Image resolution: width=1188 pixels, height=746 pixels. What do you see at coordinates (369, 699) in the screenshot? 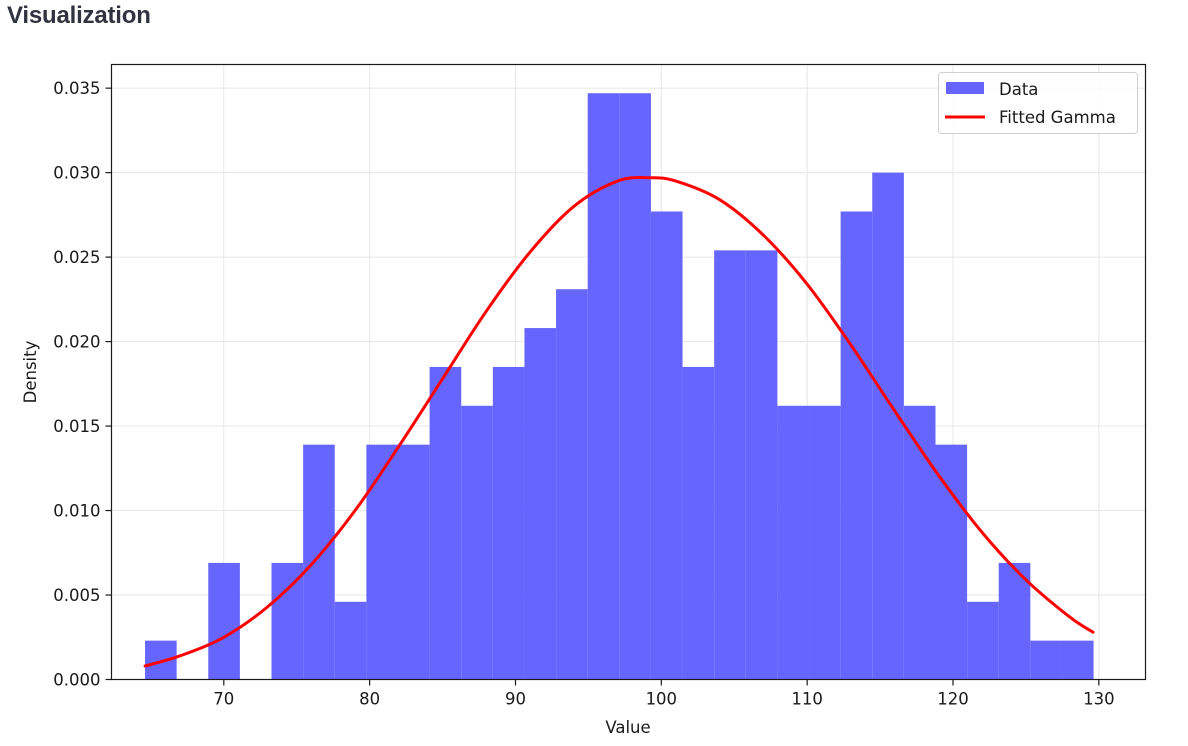
I see `x-tick-label: 80` at bounding box center [369, 699].